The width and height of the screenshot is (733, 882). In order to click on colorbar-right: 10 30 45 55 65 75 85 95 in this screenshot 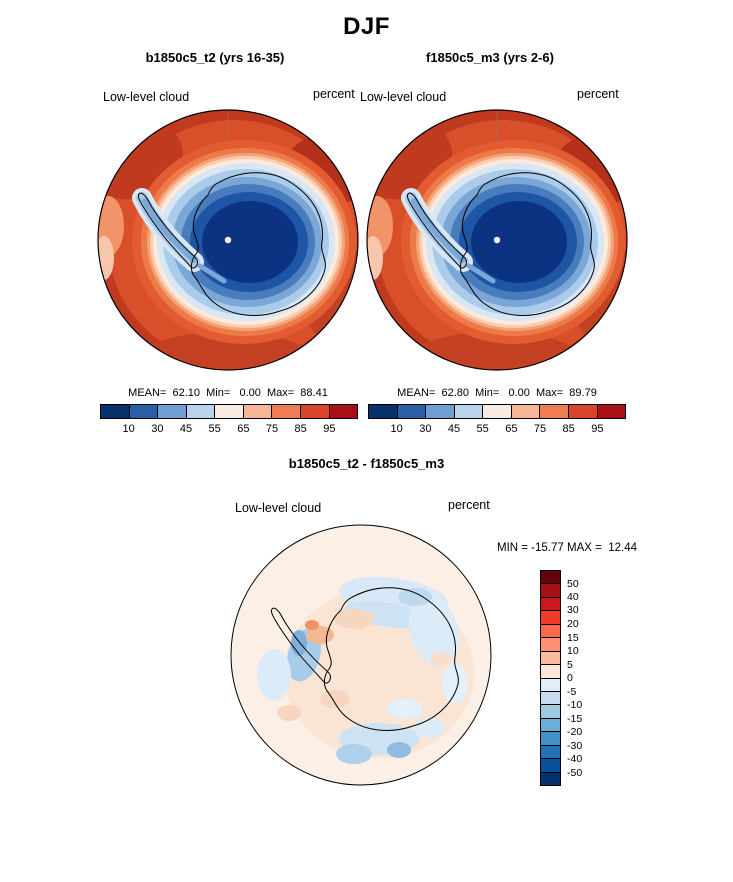, I will do `click(497, 422)`.